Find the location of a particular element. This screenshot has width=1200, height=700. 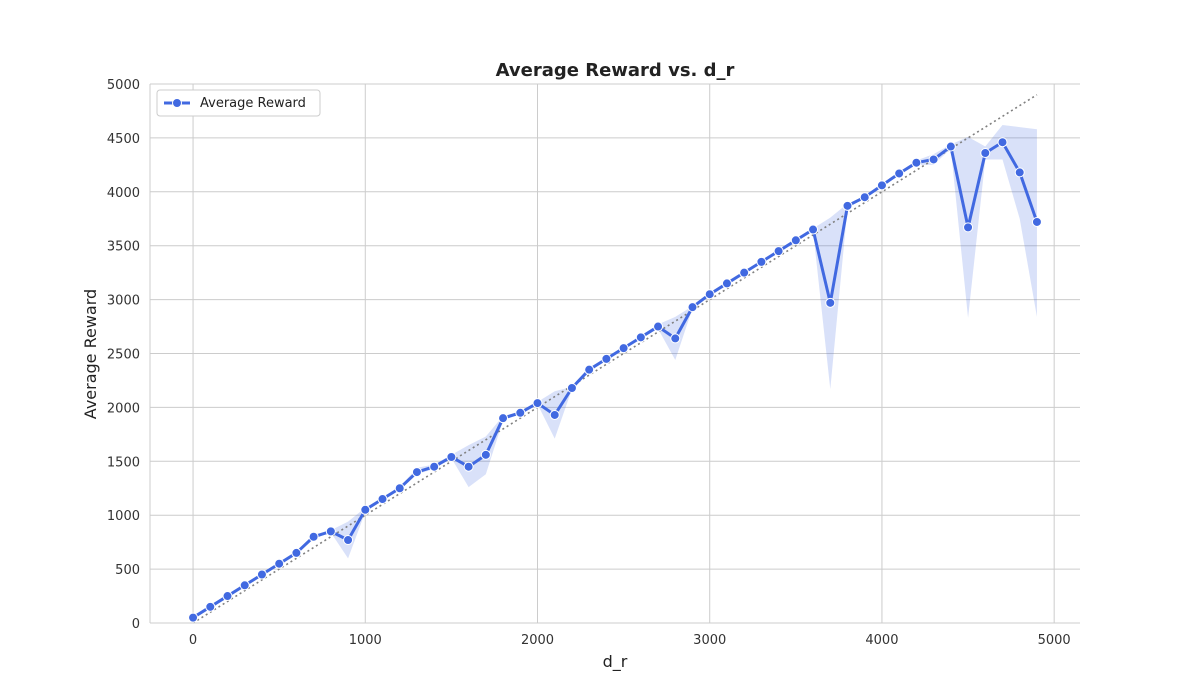

y-tick-label: 5000 is located at coordinates (123, 85).